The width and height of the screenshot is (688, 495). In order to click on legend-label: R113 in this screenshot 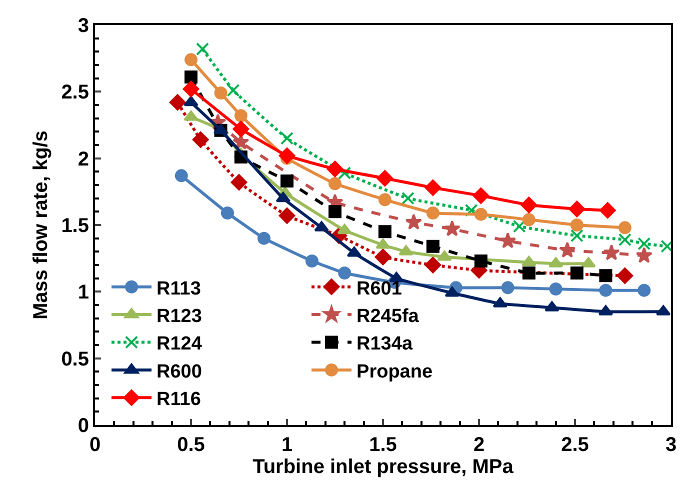, I will do `click(178, 289)`.